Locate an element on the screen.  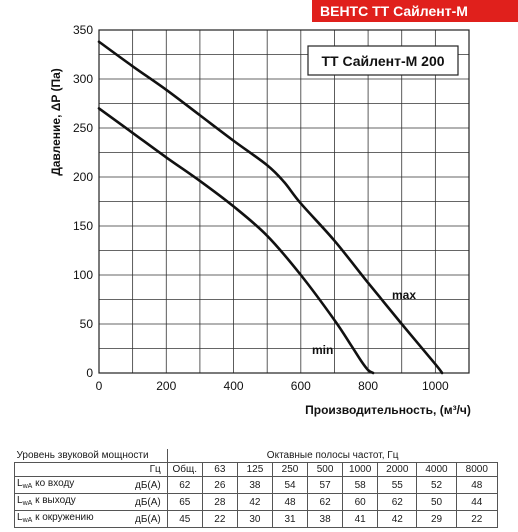
chart-title: ТТ Сайлент-М 200 is located at coordinates (382, 61).